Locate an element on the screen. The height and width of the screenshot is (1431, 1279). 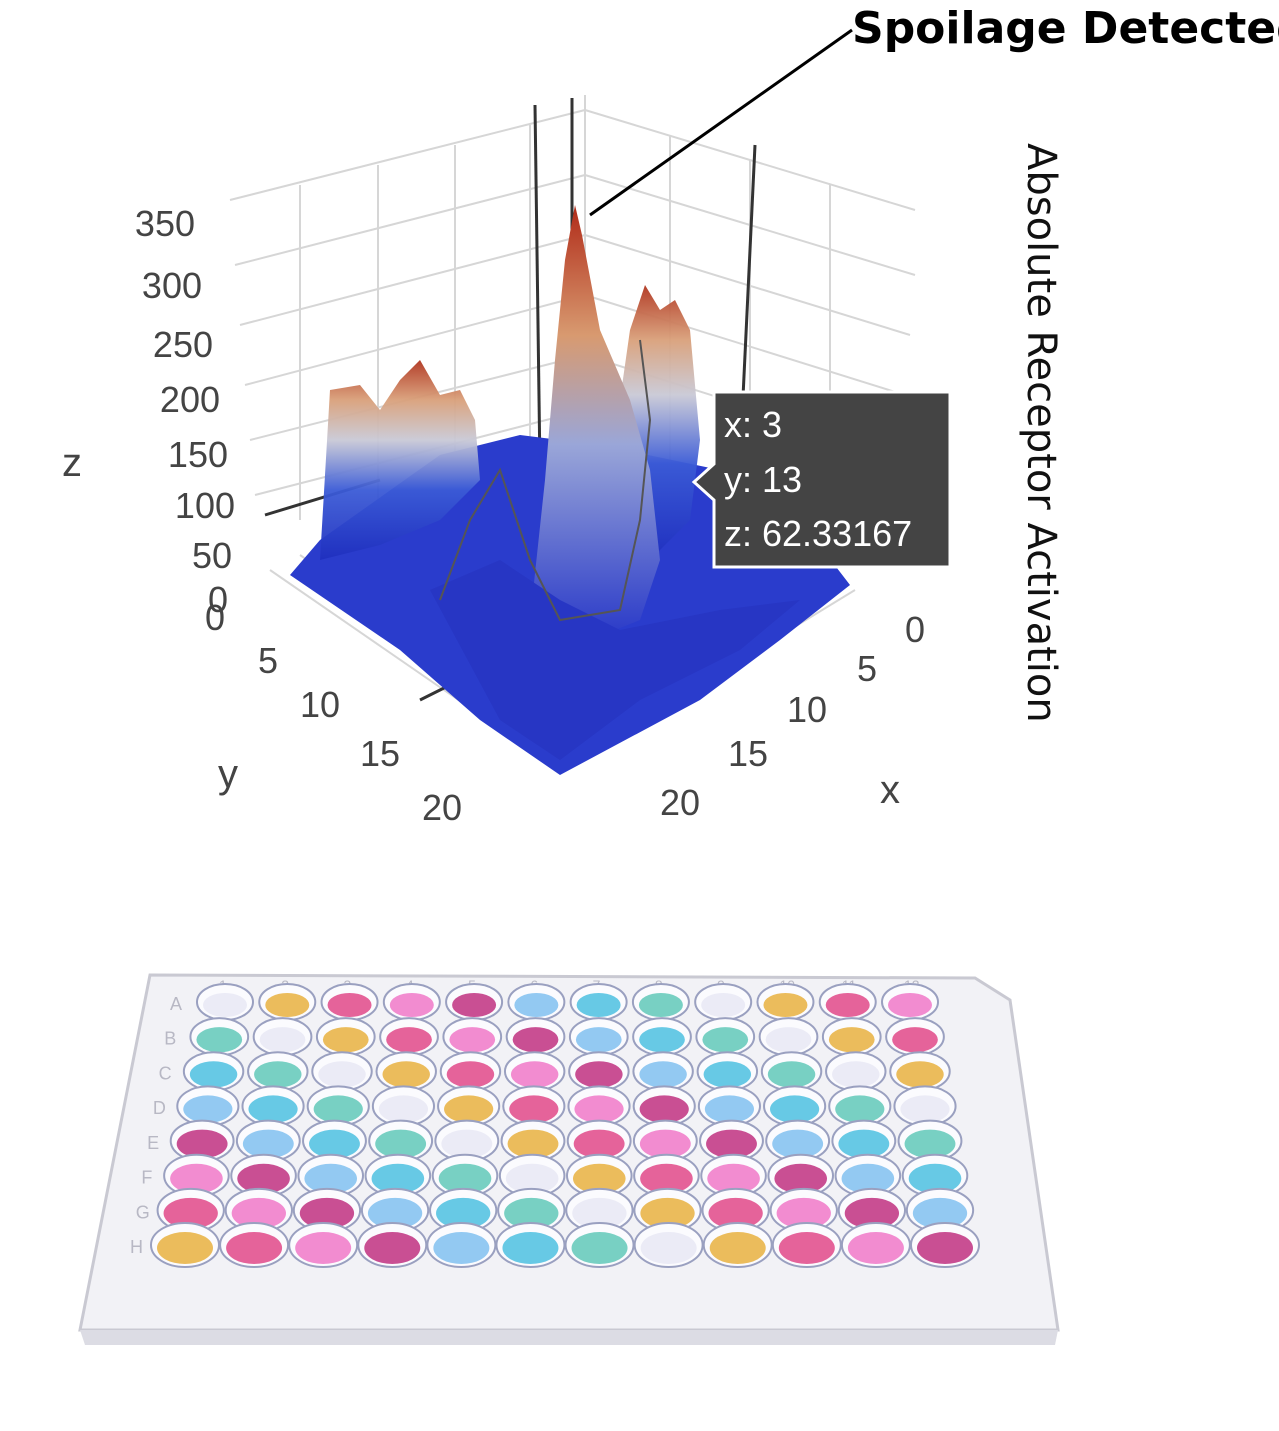
wells is located at coordinates (565, 1125).